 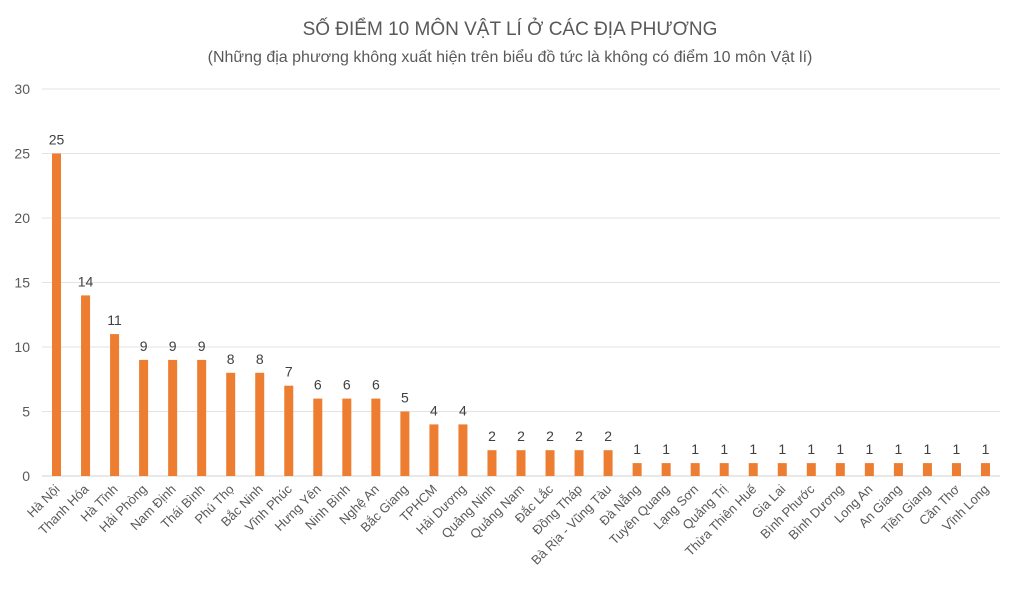 What do you see at coordinates (405, 398) in the screenshot?
I see `data-label: 5` at bounding box center [405, 398].